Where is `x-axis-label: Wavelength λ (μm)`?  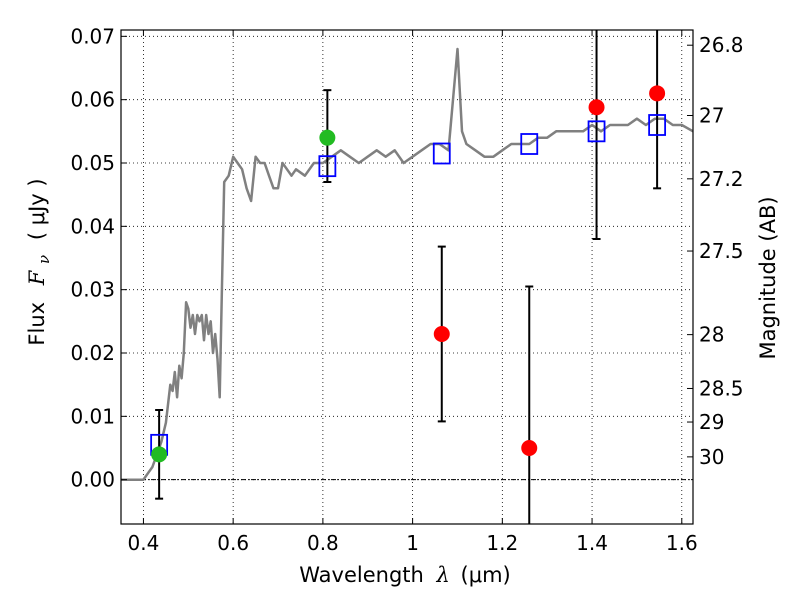 x-axis-label: Wavelength λ (μm) is located at coordinates (404, 575).